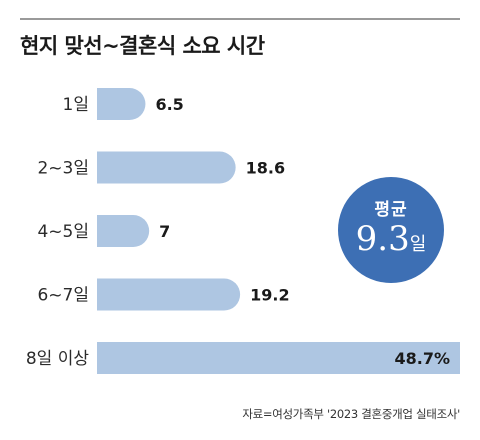 Image resolution: width=480 pixels, height=440 pixels. Describe the element at coordinates (76, 105) in the screenshot. I see `category-label: 1일` at that location.